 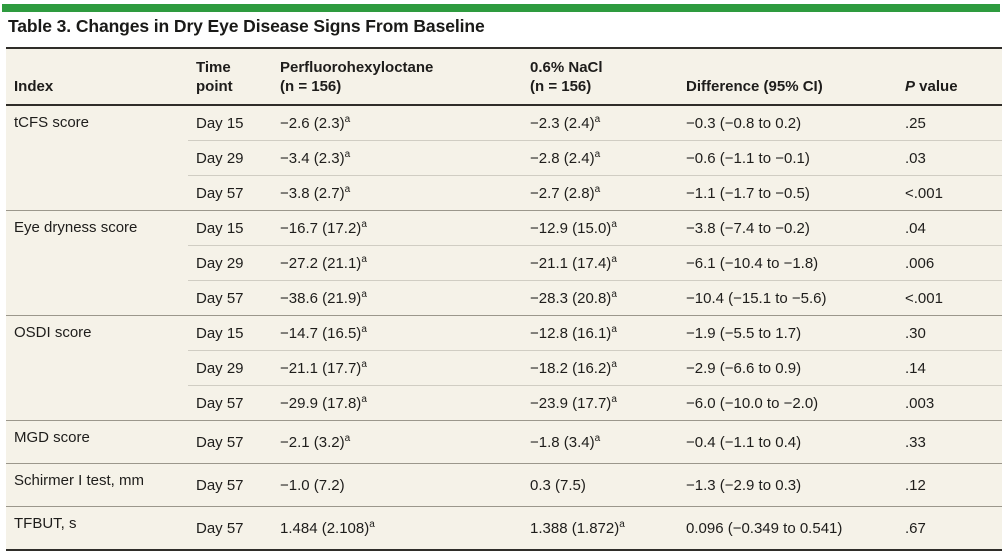 What do you see at coordinates (787, 263) in the screenshot?
I see `cell-difference: −6.1 (−10.4 to −1.8)` at bounding box center [787, 263].